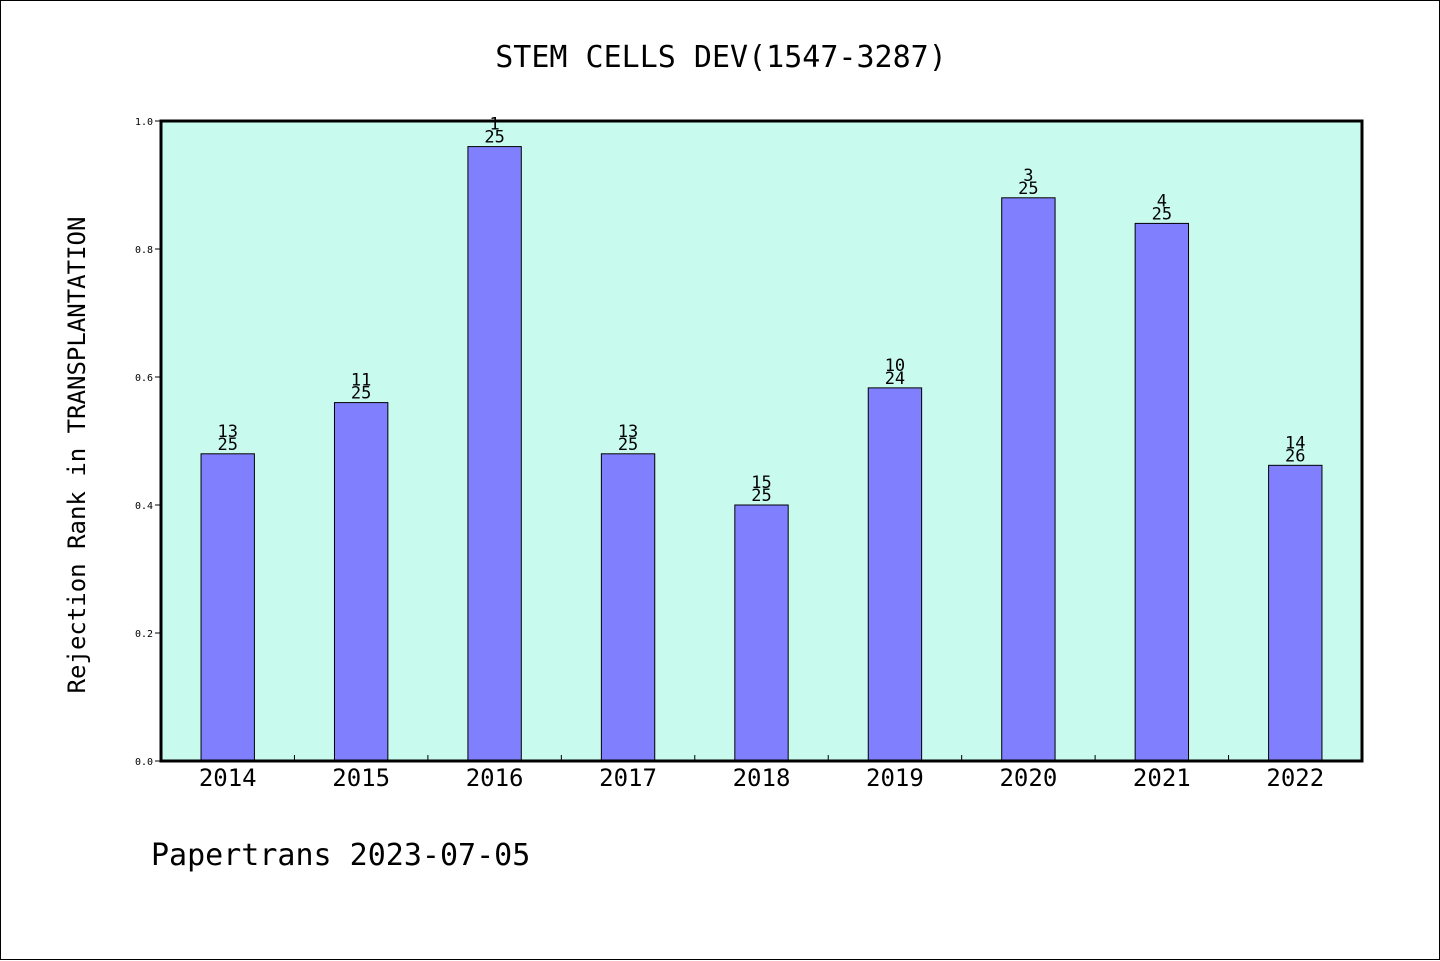  What do you see at coordinates (761, 483) in the screenshot?
I see `bar-label-top-2018: 15` at bounding box center [761, 483].